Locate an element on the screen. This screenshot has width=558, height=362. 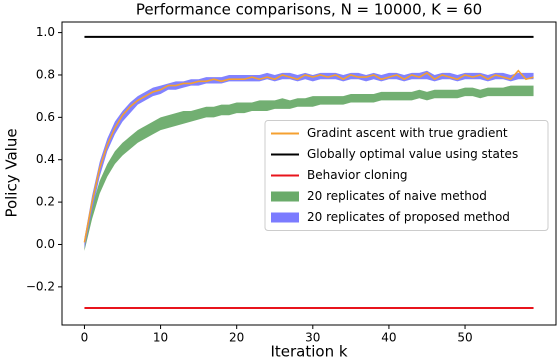
y-tick-label: 0.2 is located at coordinates (45, 202).